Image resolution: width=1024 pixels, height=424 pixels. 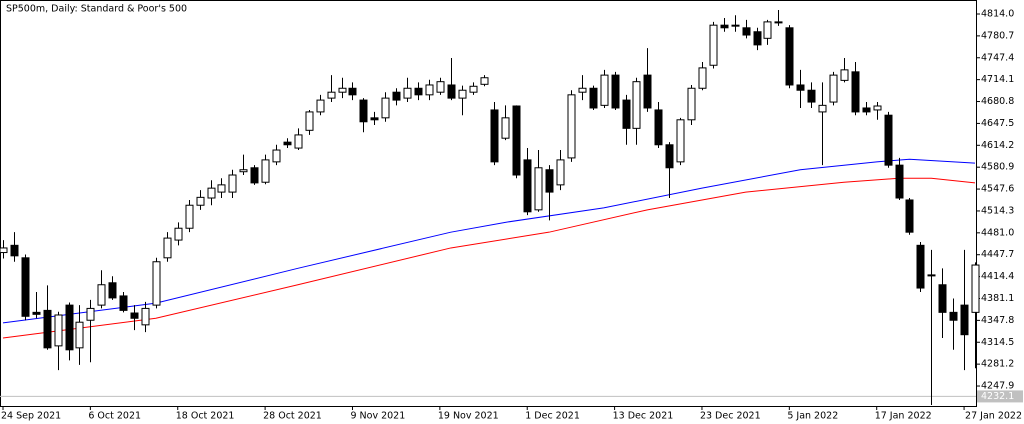 I want to click on x-tick-label: 17 Jan 2022, so click(x=903, y=416).